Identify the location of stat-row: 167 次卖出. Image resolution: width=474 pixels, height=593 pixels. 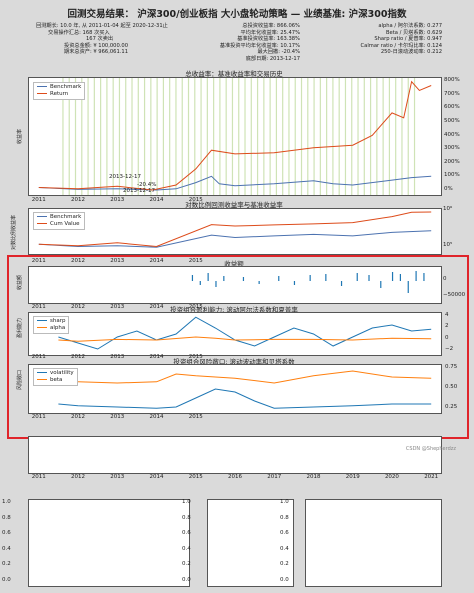
(100, 39).